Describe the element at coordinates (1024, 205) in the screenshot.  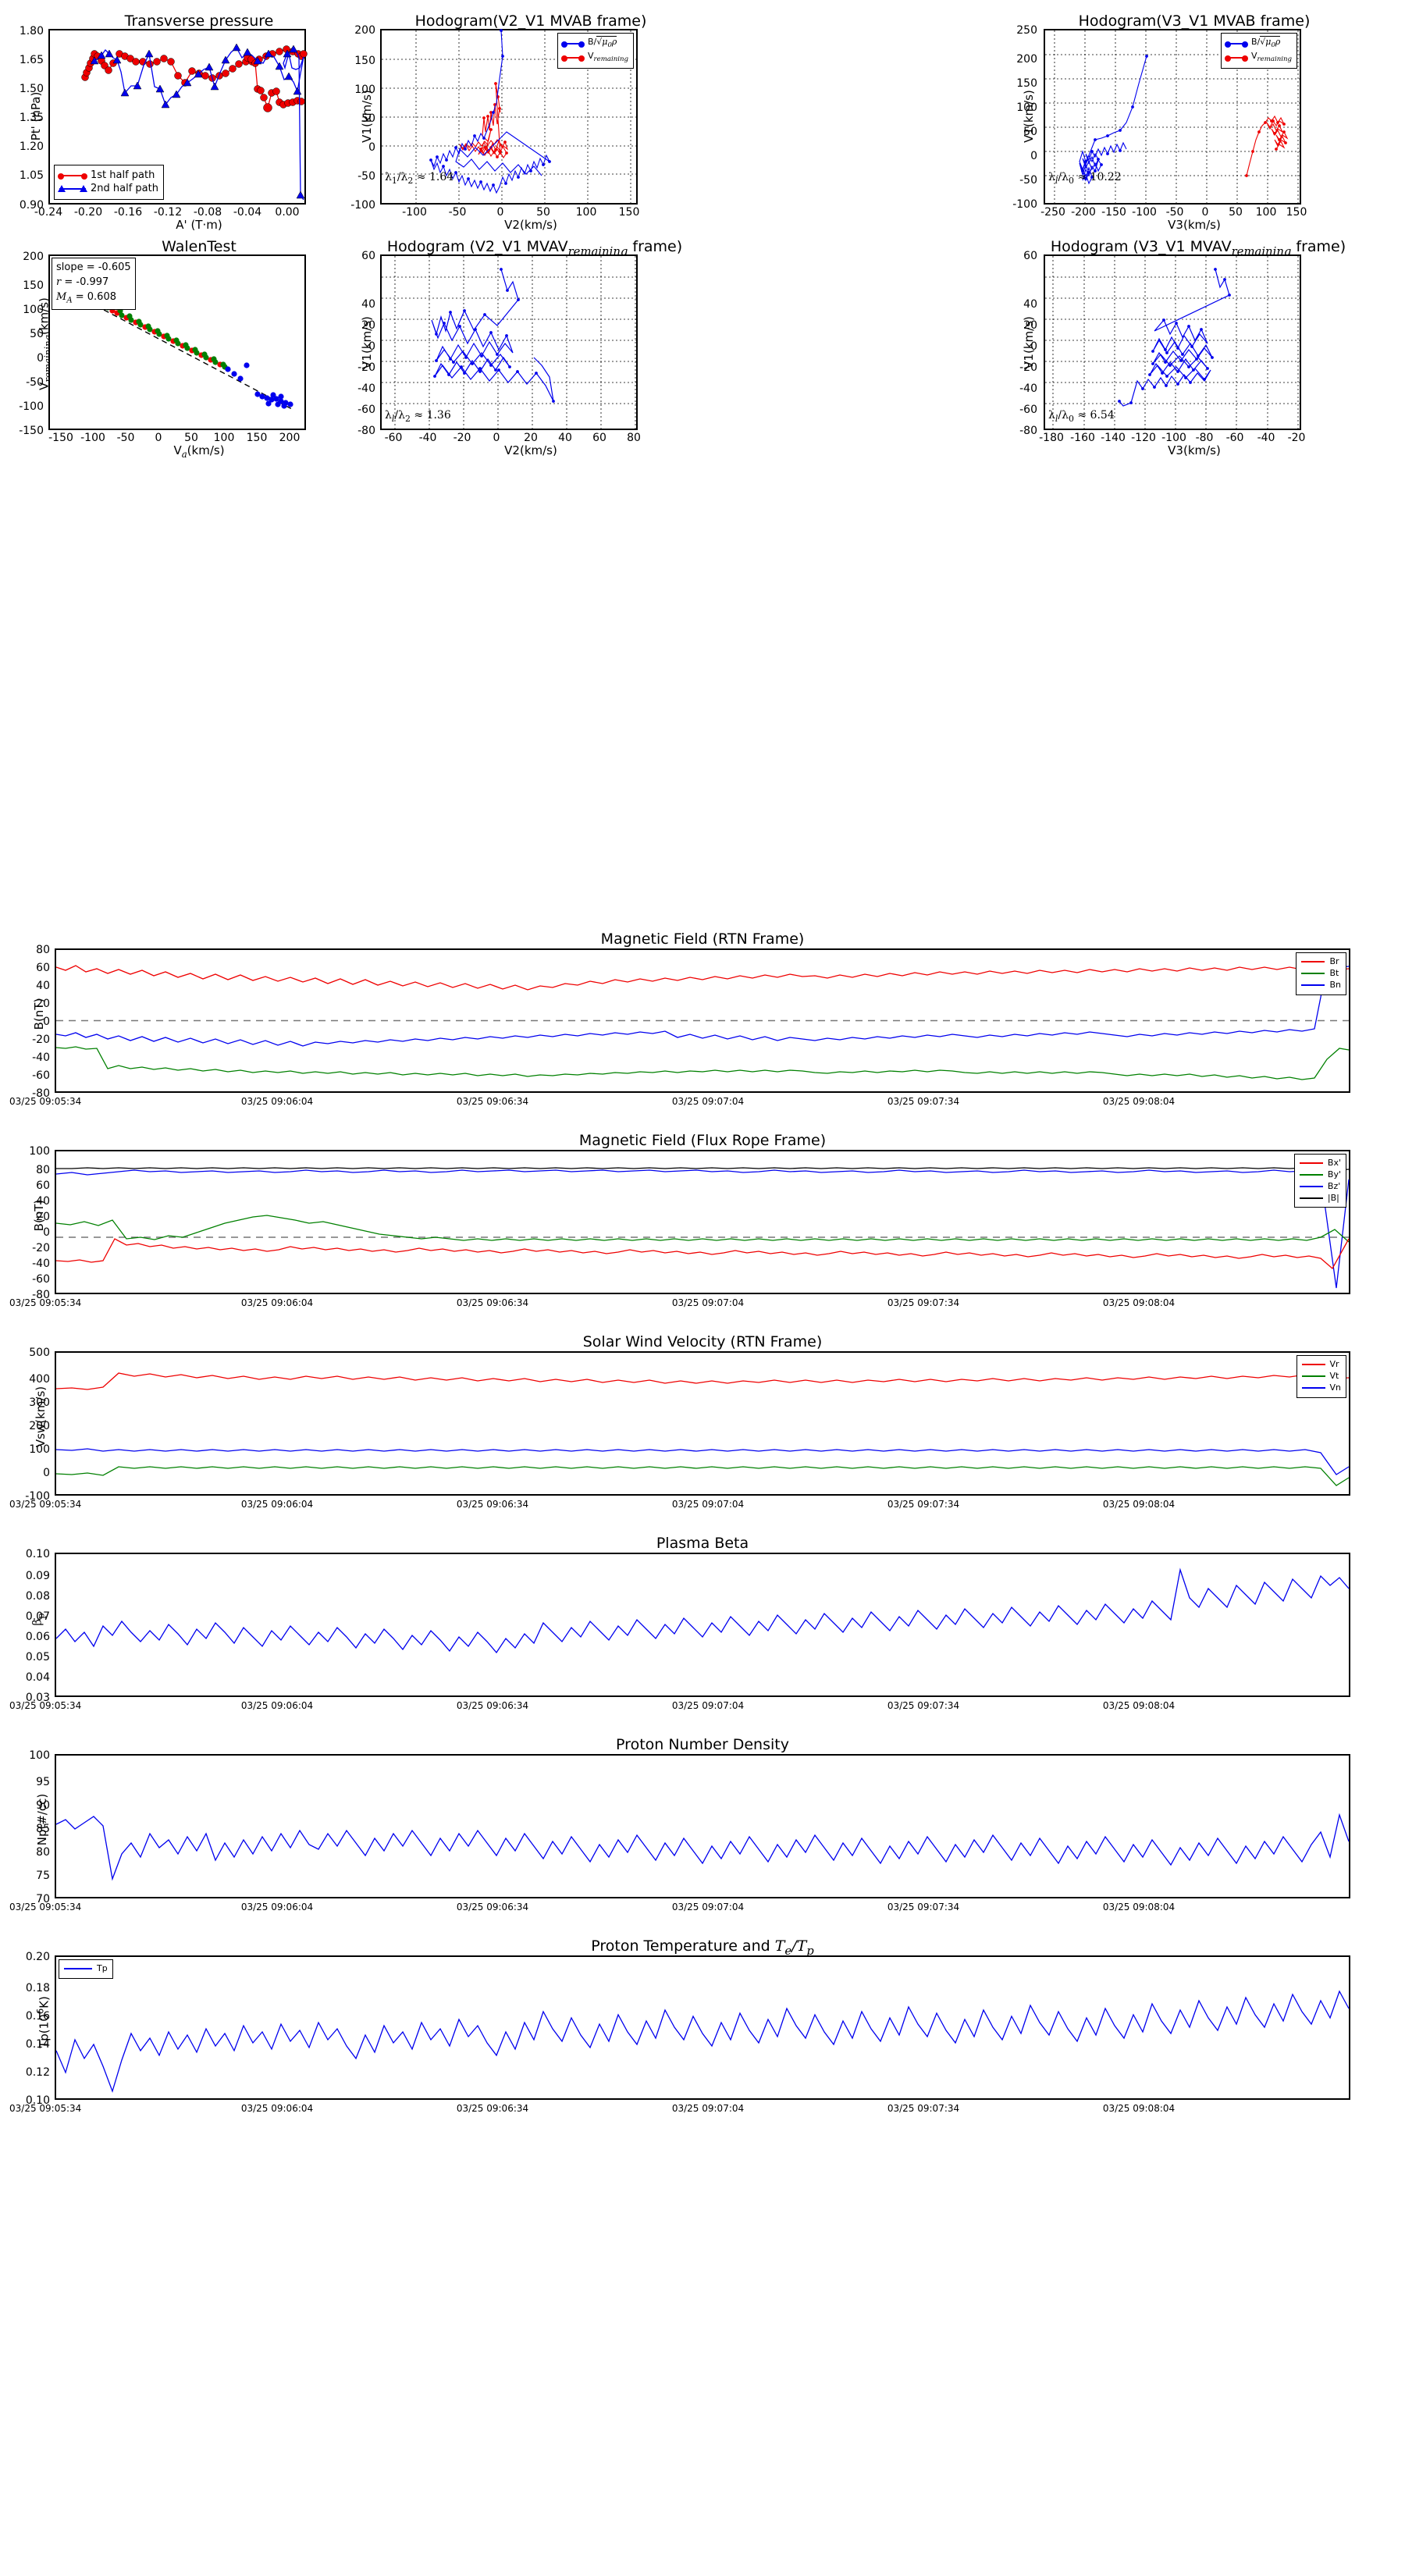
I see `ytick: -100` at that location.